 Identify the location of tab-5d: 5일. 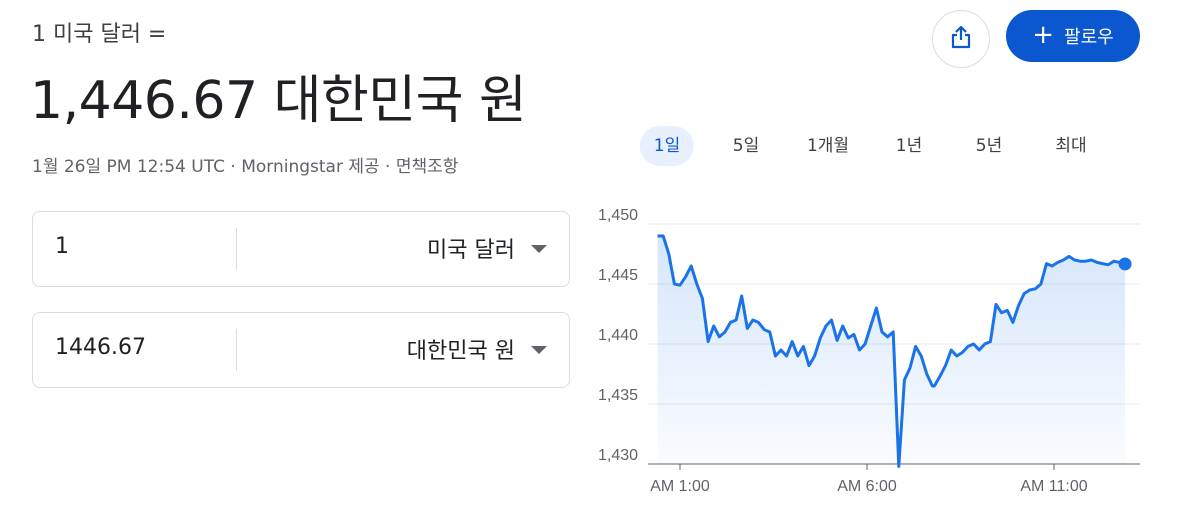
(746, 146).